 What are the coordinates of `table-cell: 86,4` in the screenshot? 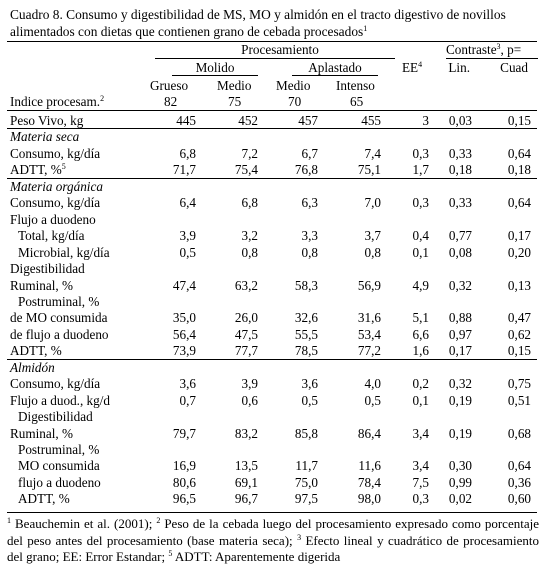 It's located at (369, 433).